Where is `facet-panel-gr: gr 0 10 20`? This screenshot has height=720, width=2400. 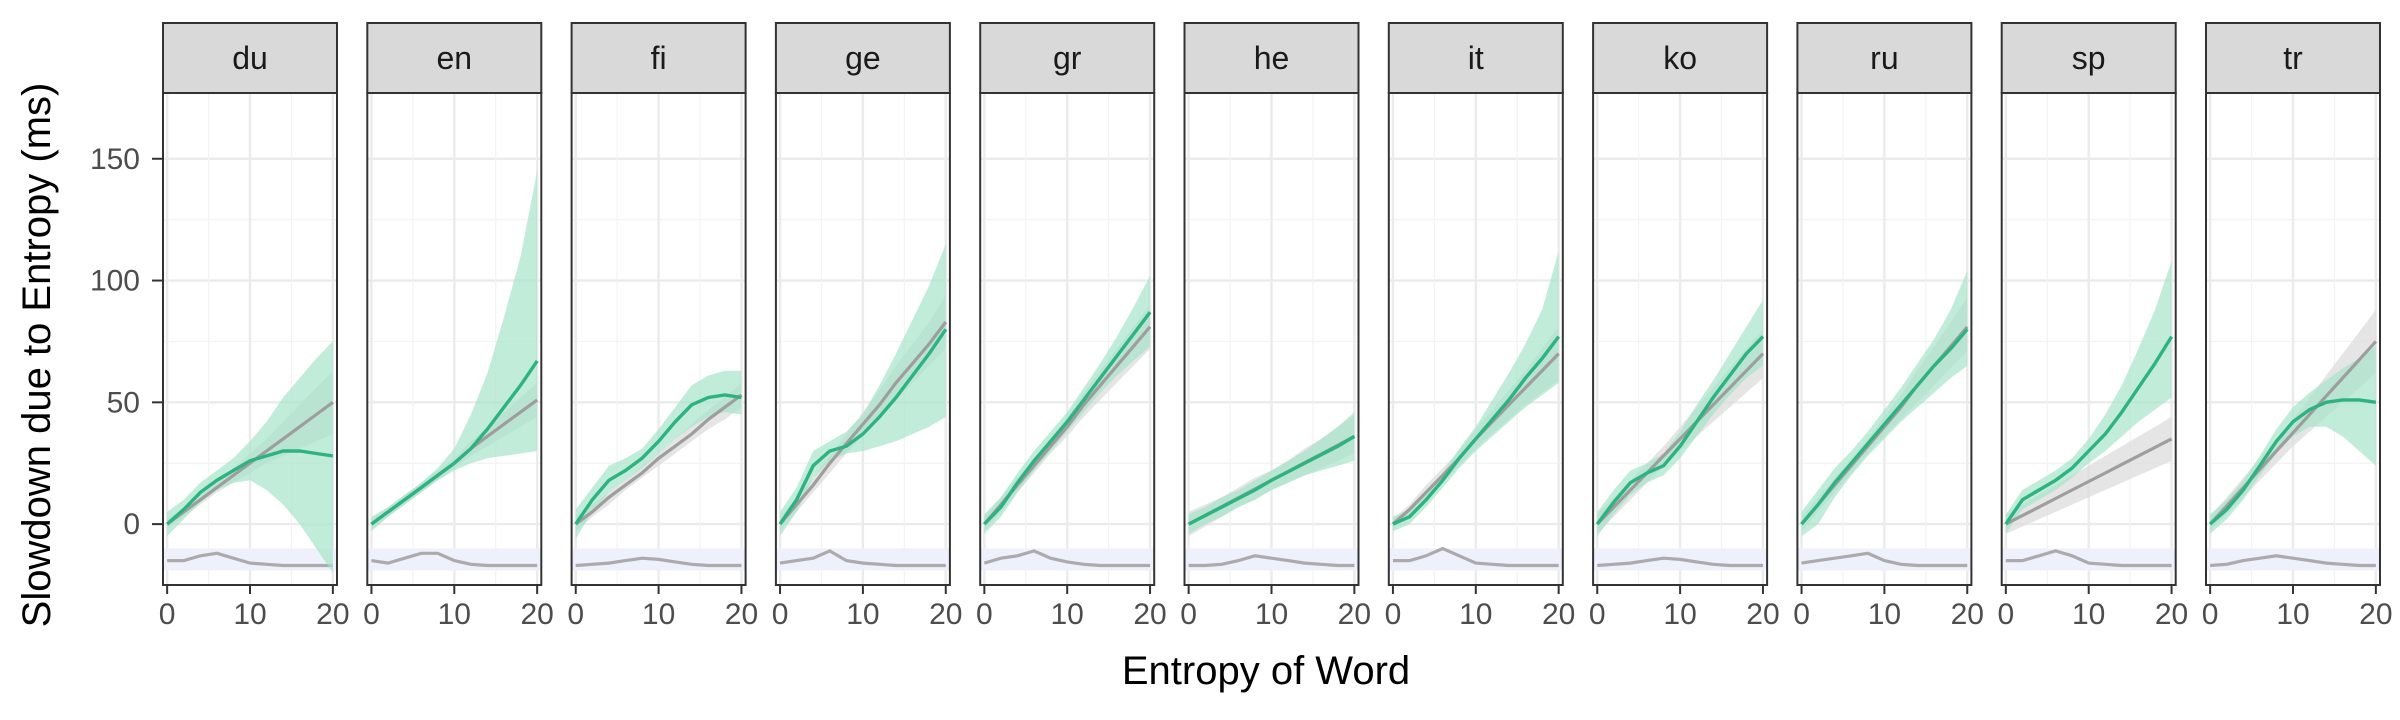
facet-panel-gr: gr 0 10 20 is located at coordinates (1071, 326).